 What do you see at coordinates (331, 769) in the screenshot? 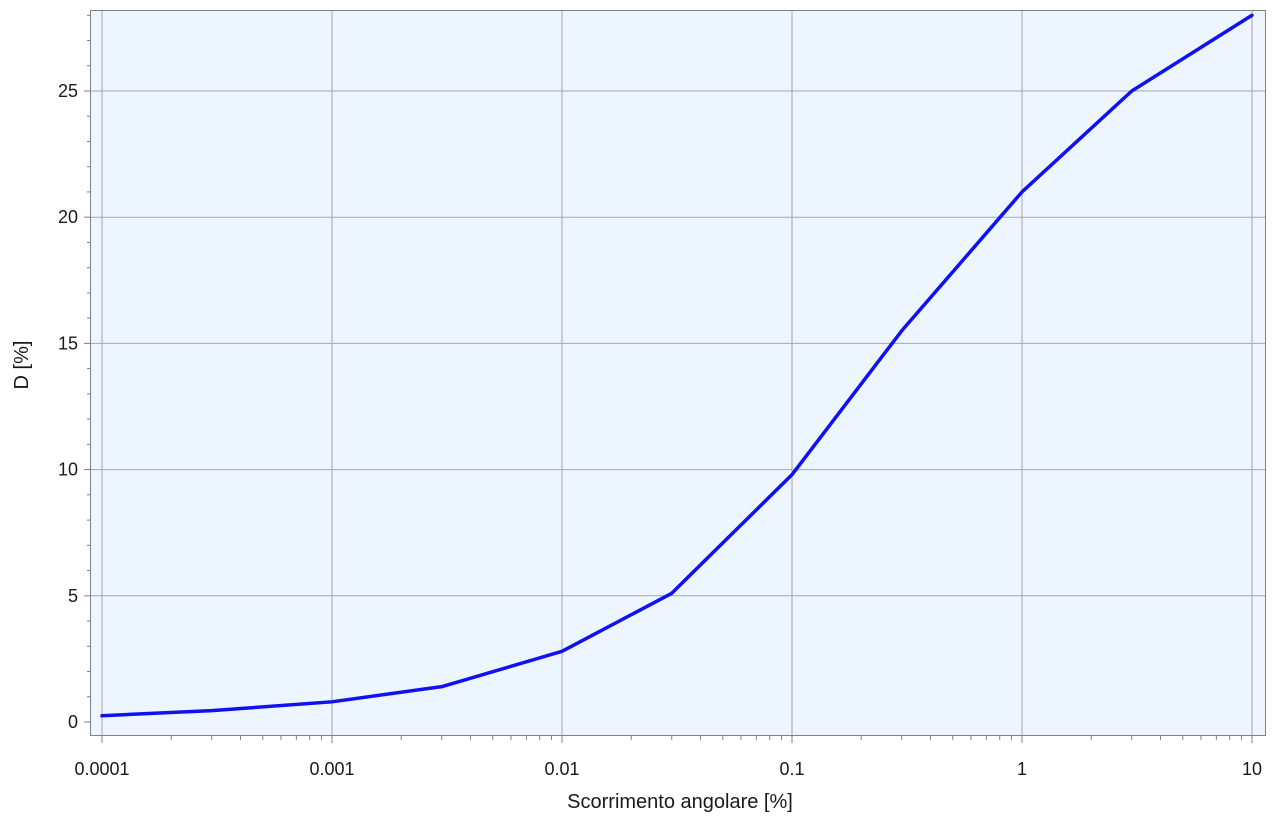
I see `x-tick-label: 0.001` at bounding box center [331, 769].